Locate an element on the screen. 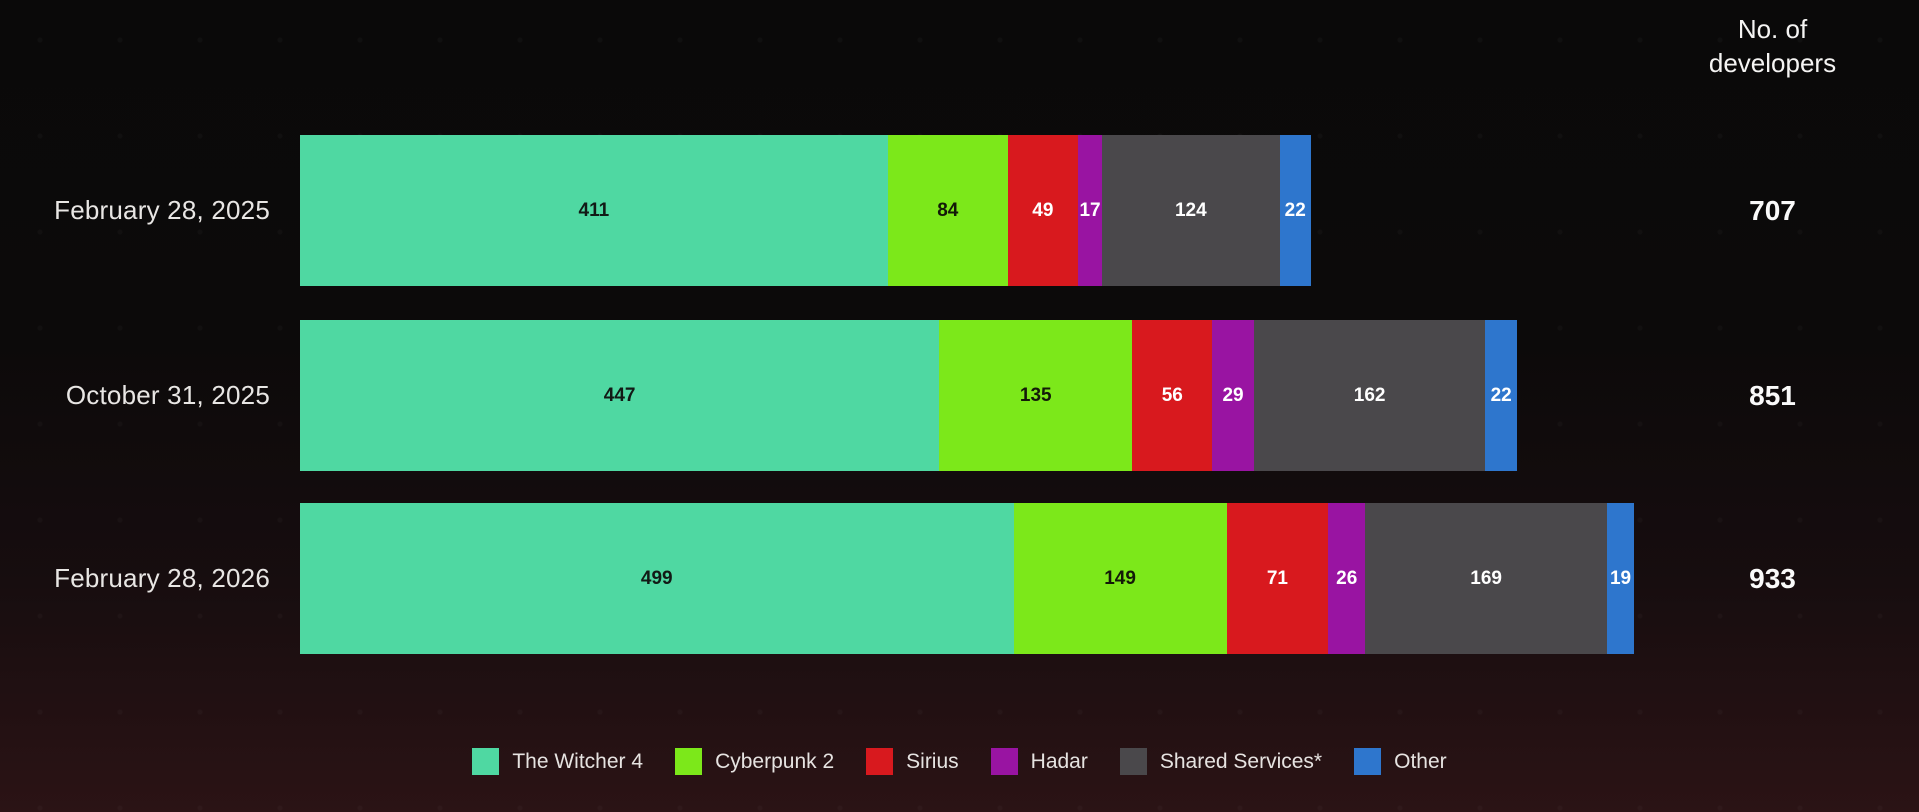  legend-label: Hadar is located at coordinates (1059, 761).